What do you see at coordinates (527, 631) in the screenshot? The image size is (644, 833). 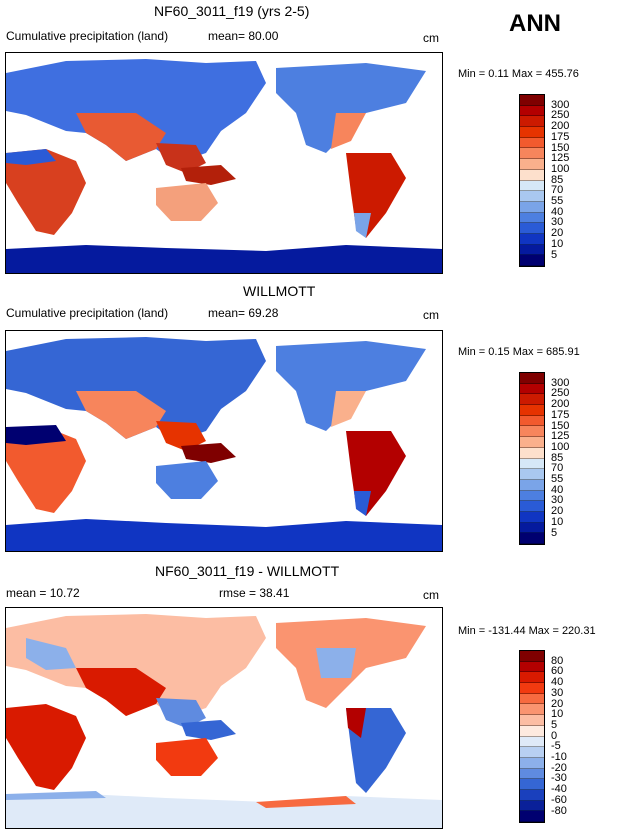 I see `panel-3-min-max: Min = -131.44 Max = 220.31` at bounding box center [527, 631].